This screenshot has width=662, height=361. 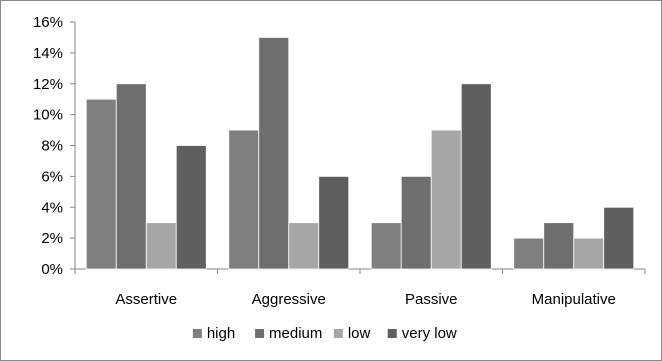 What do you see at coordinates (221, 333) in the screenshot?
I see `legend-label: high` at bounding box center [221, 333].